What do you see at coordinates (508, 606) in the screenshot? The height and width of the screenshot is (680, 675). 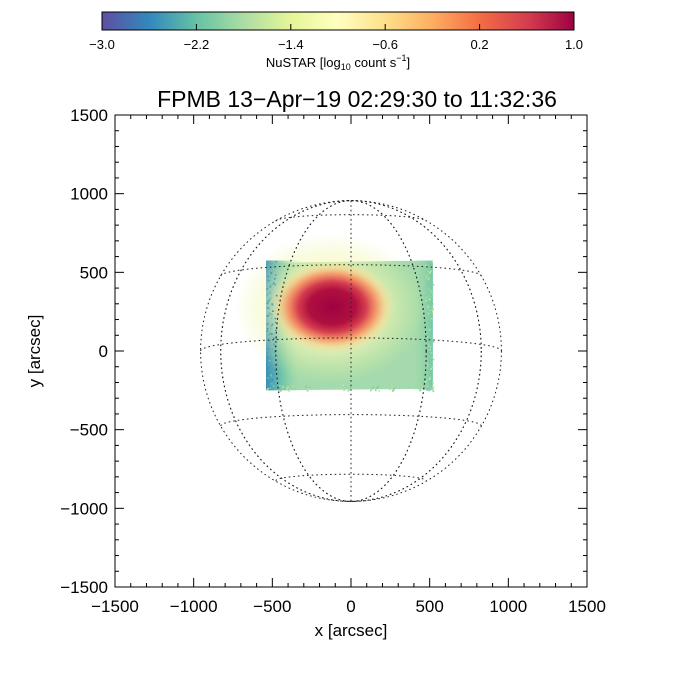 I see `x-tick-label: 1000` at bounding box center [508, 606].